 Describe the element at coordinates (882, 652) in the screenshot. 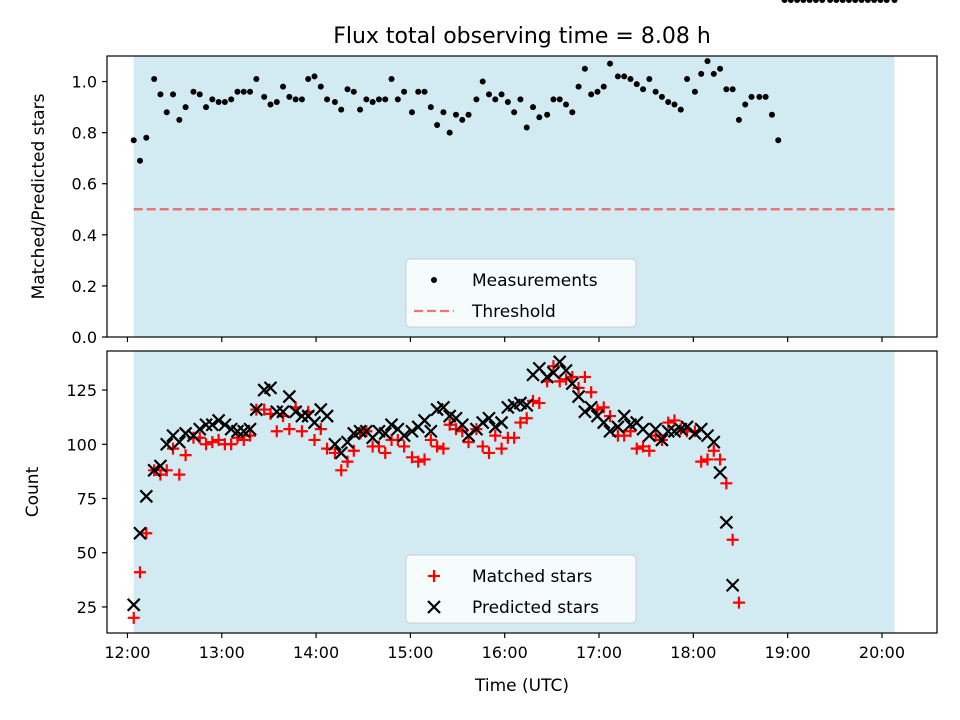

I see `x-tick-label: 20:00` at that location.